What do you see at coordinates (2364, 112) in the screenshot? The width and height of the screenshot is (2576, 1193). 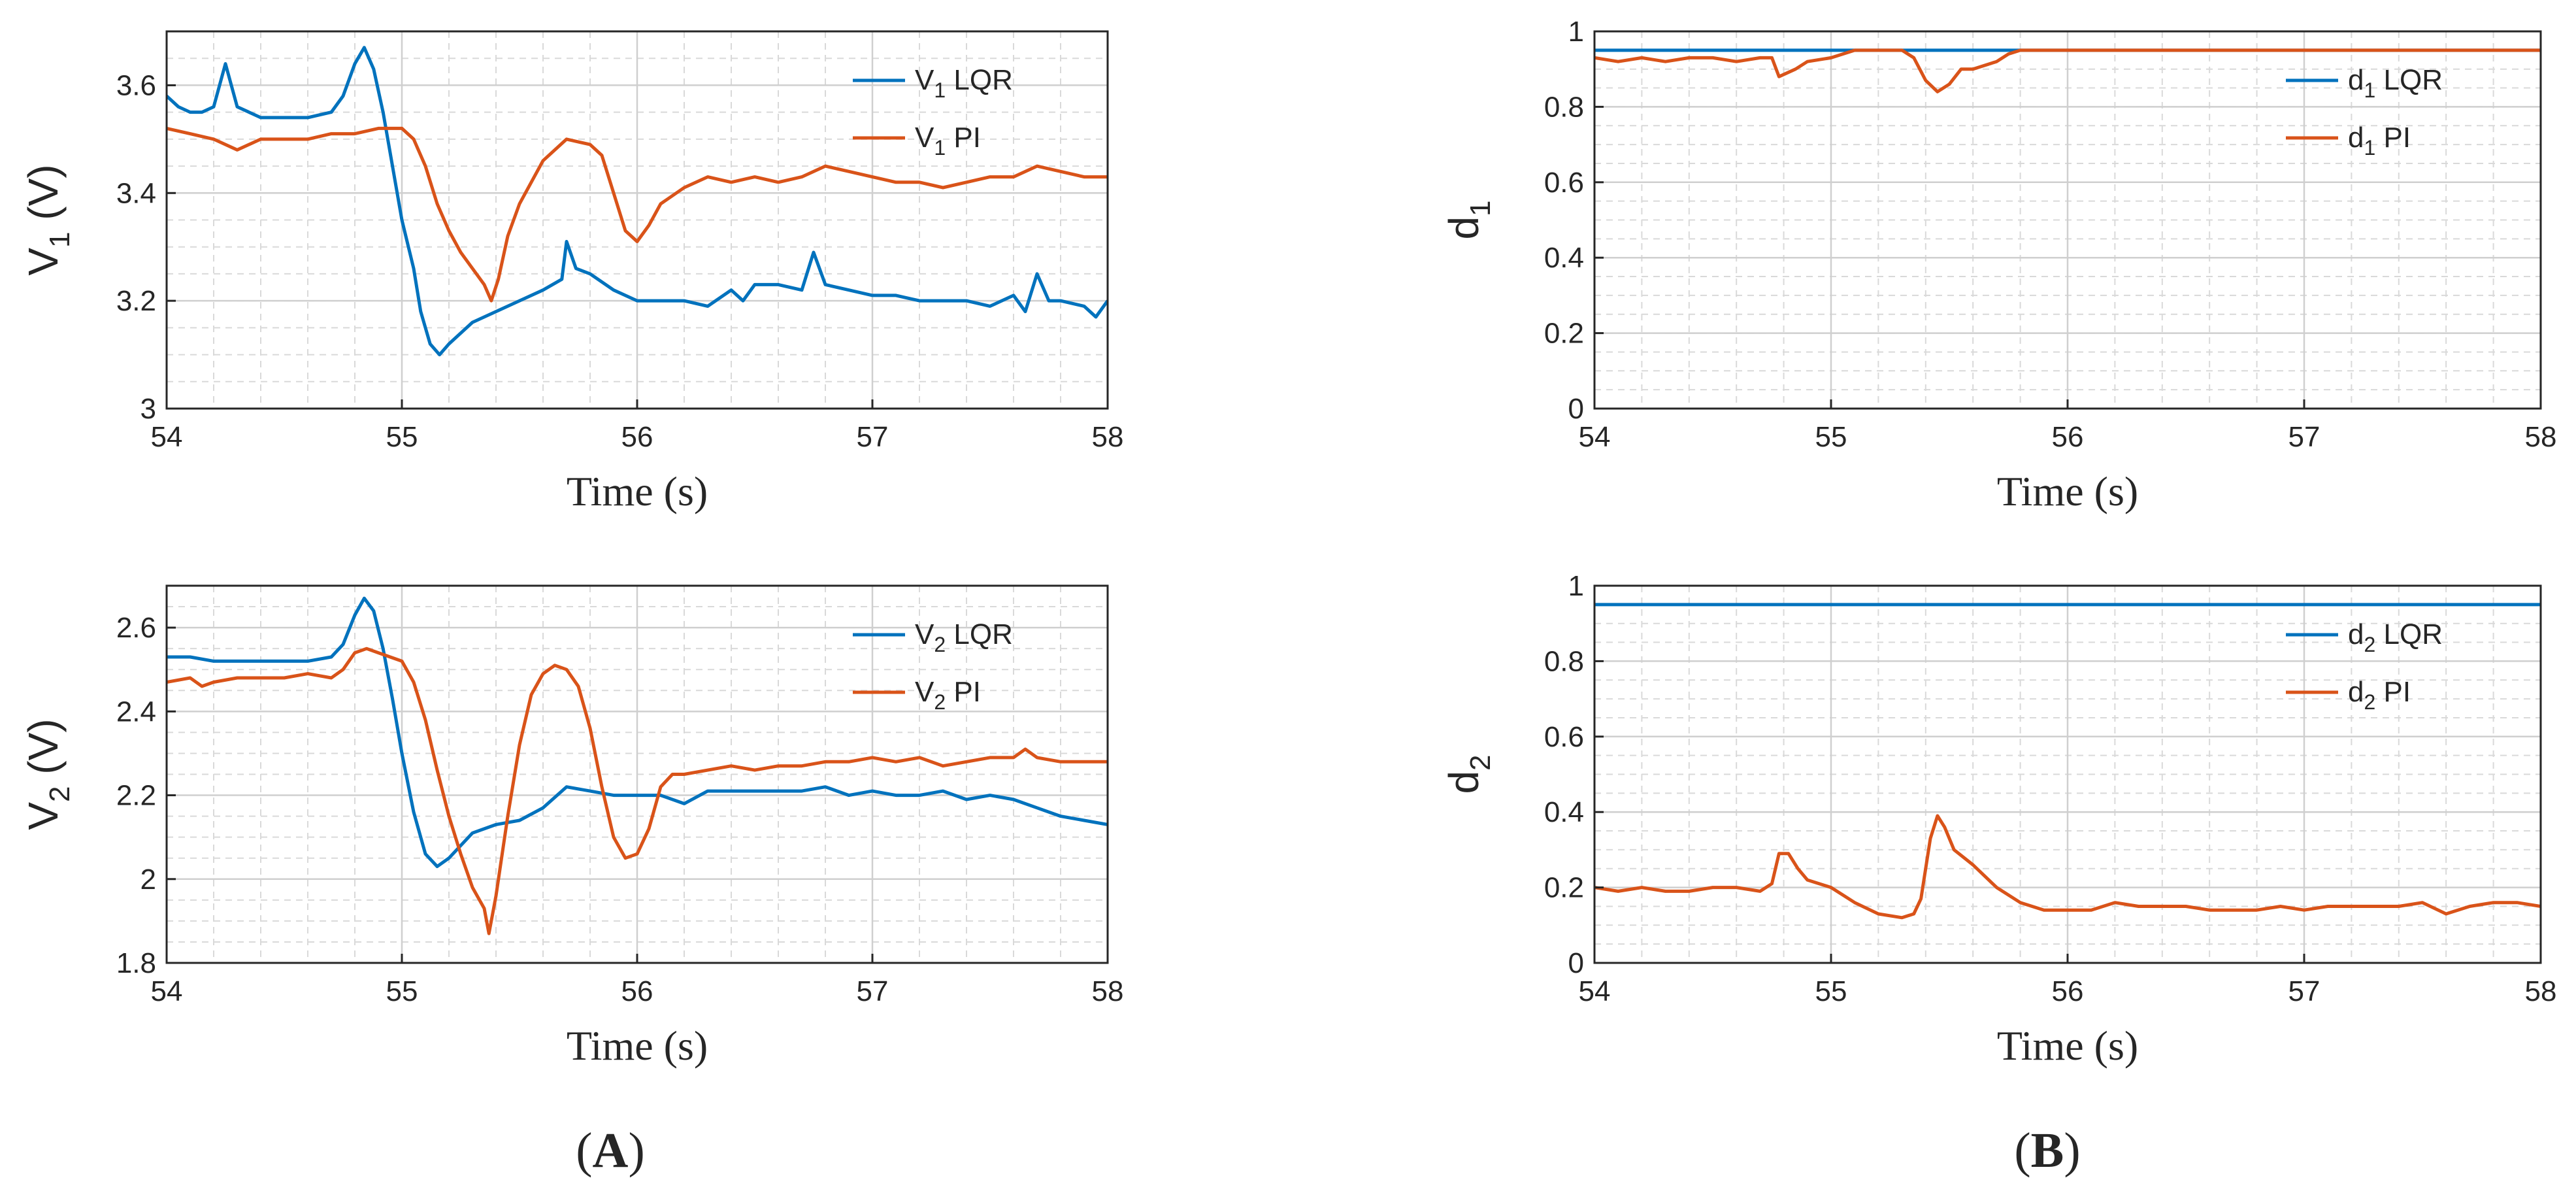 I see `legend: d1 LQR d1 PI` at bounding box center [2364, 112].